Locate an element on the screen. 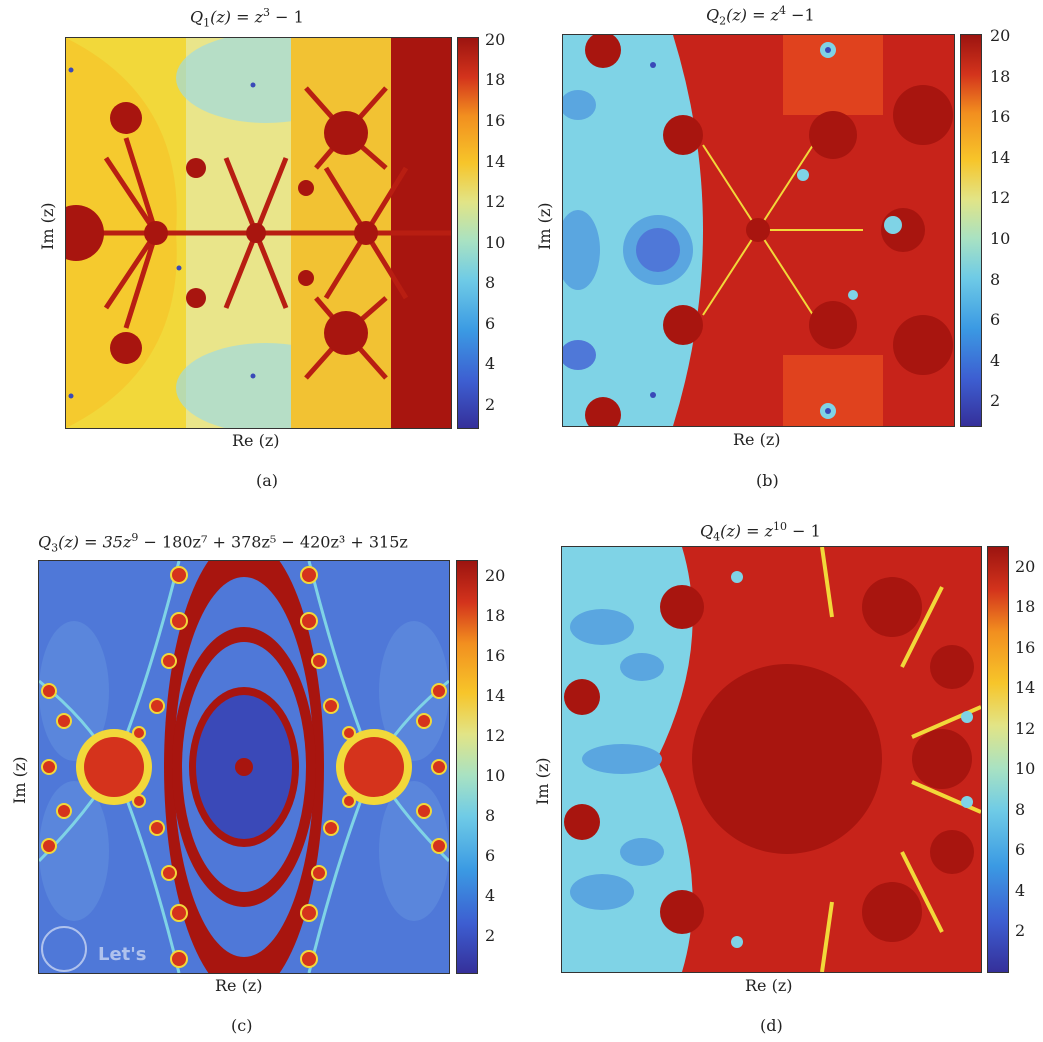 The width and height of the screenshot is (1043, 1042). x-axis-label-d: Re (z) is located at coordinates (769, 985).